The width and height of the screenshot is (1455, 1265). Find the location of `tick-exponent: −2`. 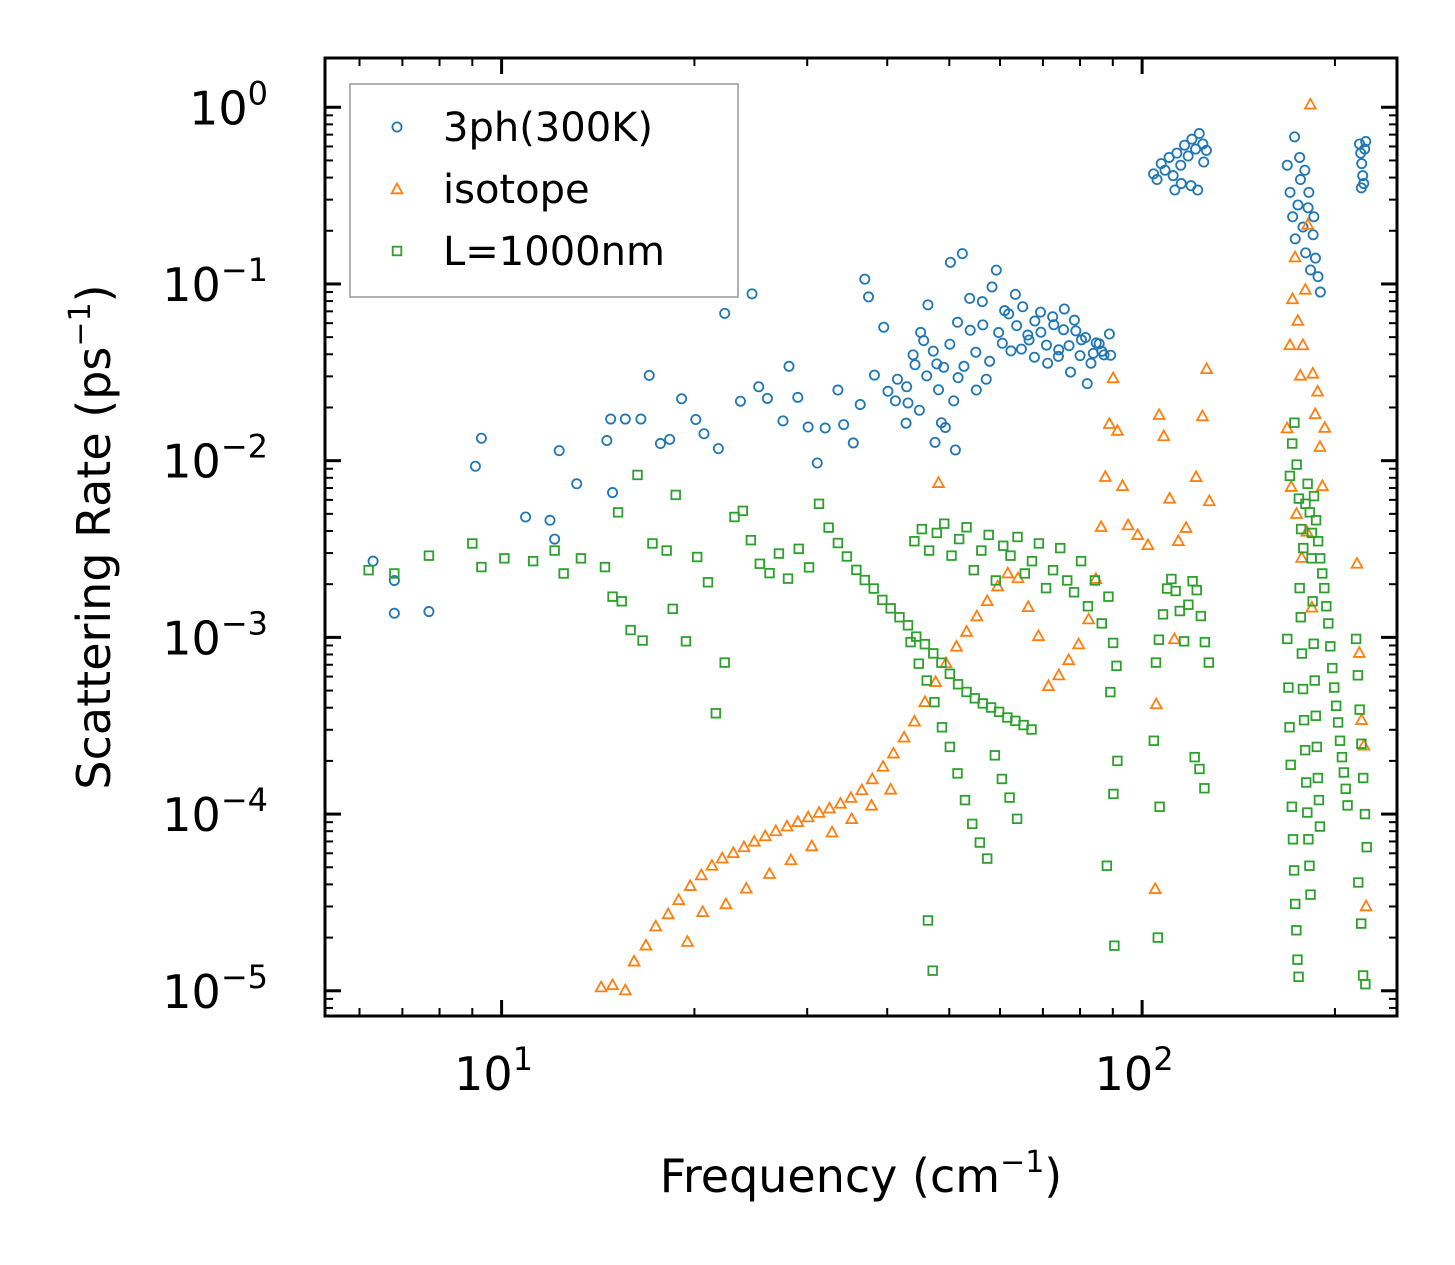

tick-exponent: −2 is located at coordinates (244, 447).